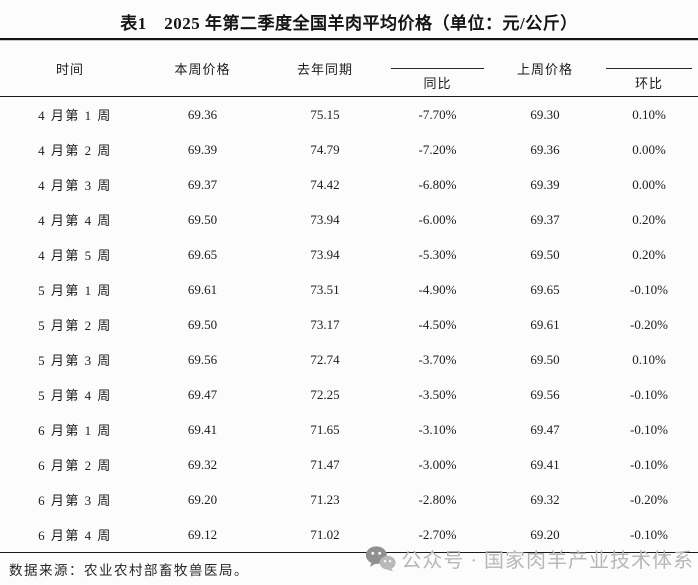 Image resolution: width=698 pixels, height=585 pixels. I want to click on cell-week-label: 4 月第 2 周, so click(75, 150).